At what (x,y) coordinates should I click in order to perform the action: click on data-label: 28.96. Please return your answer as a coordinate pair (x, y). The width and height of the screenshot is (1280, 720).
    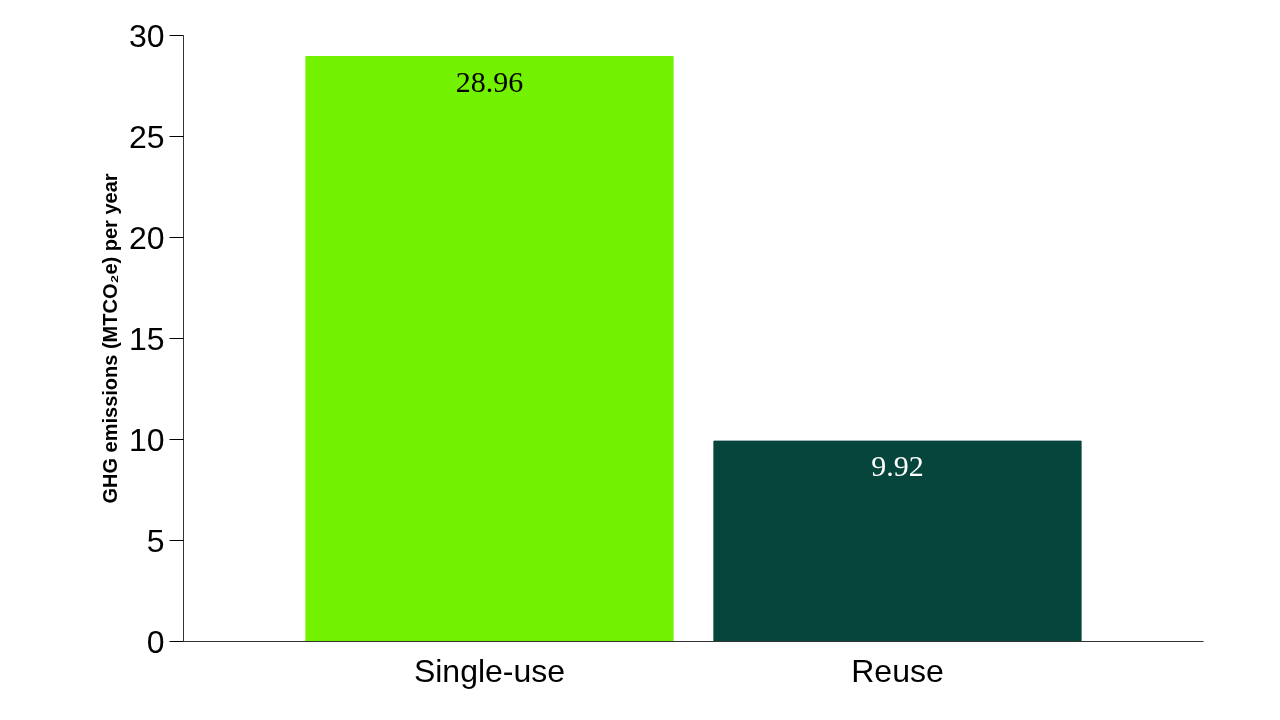
    Looking at the image, I should click on (489, 81).